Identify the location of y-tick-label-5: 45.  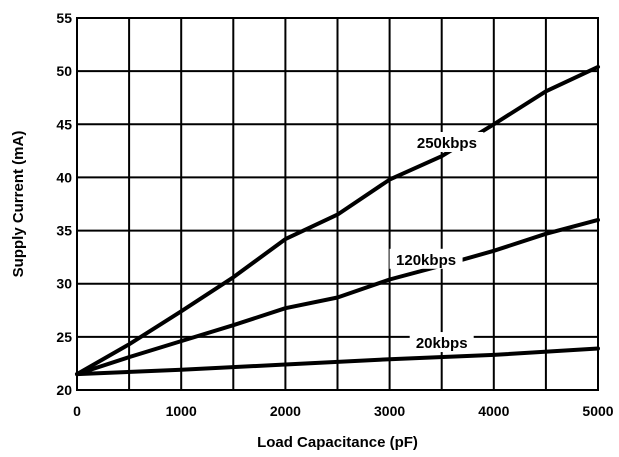
(64, 124).